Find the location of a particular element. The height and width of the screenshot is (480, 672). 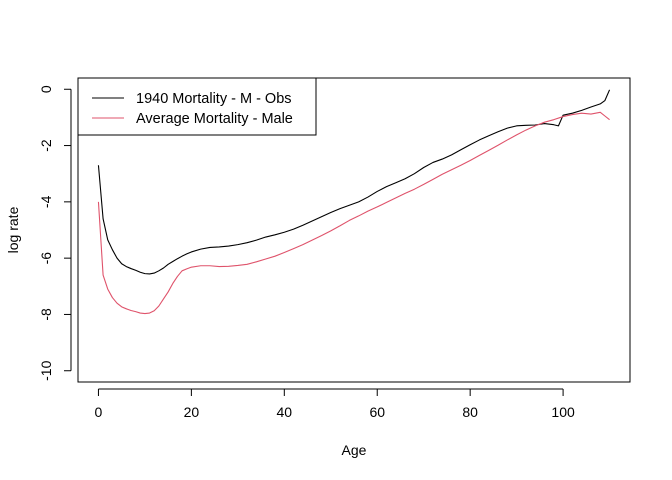

legend-label-obs: 1940 Mortality - M - Obs is located at coordinates (214, 99).